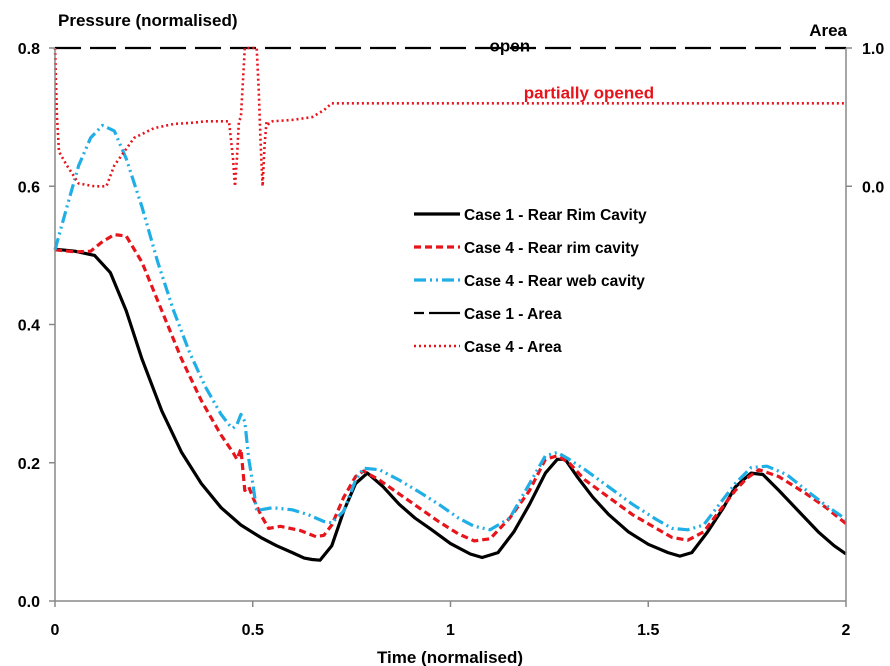  I want to click on legend-label-5: Case 4 - Area, so click(513, 347).